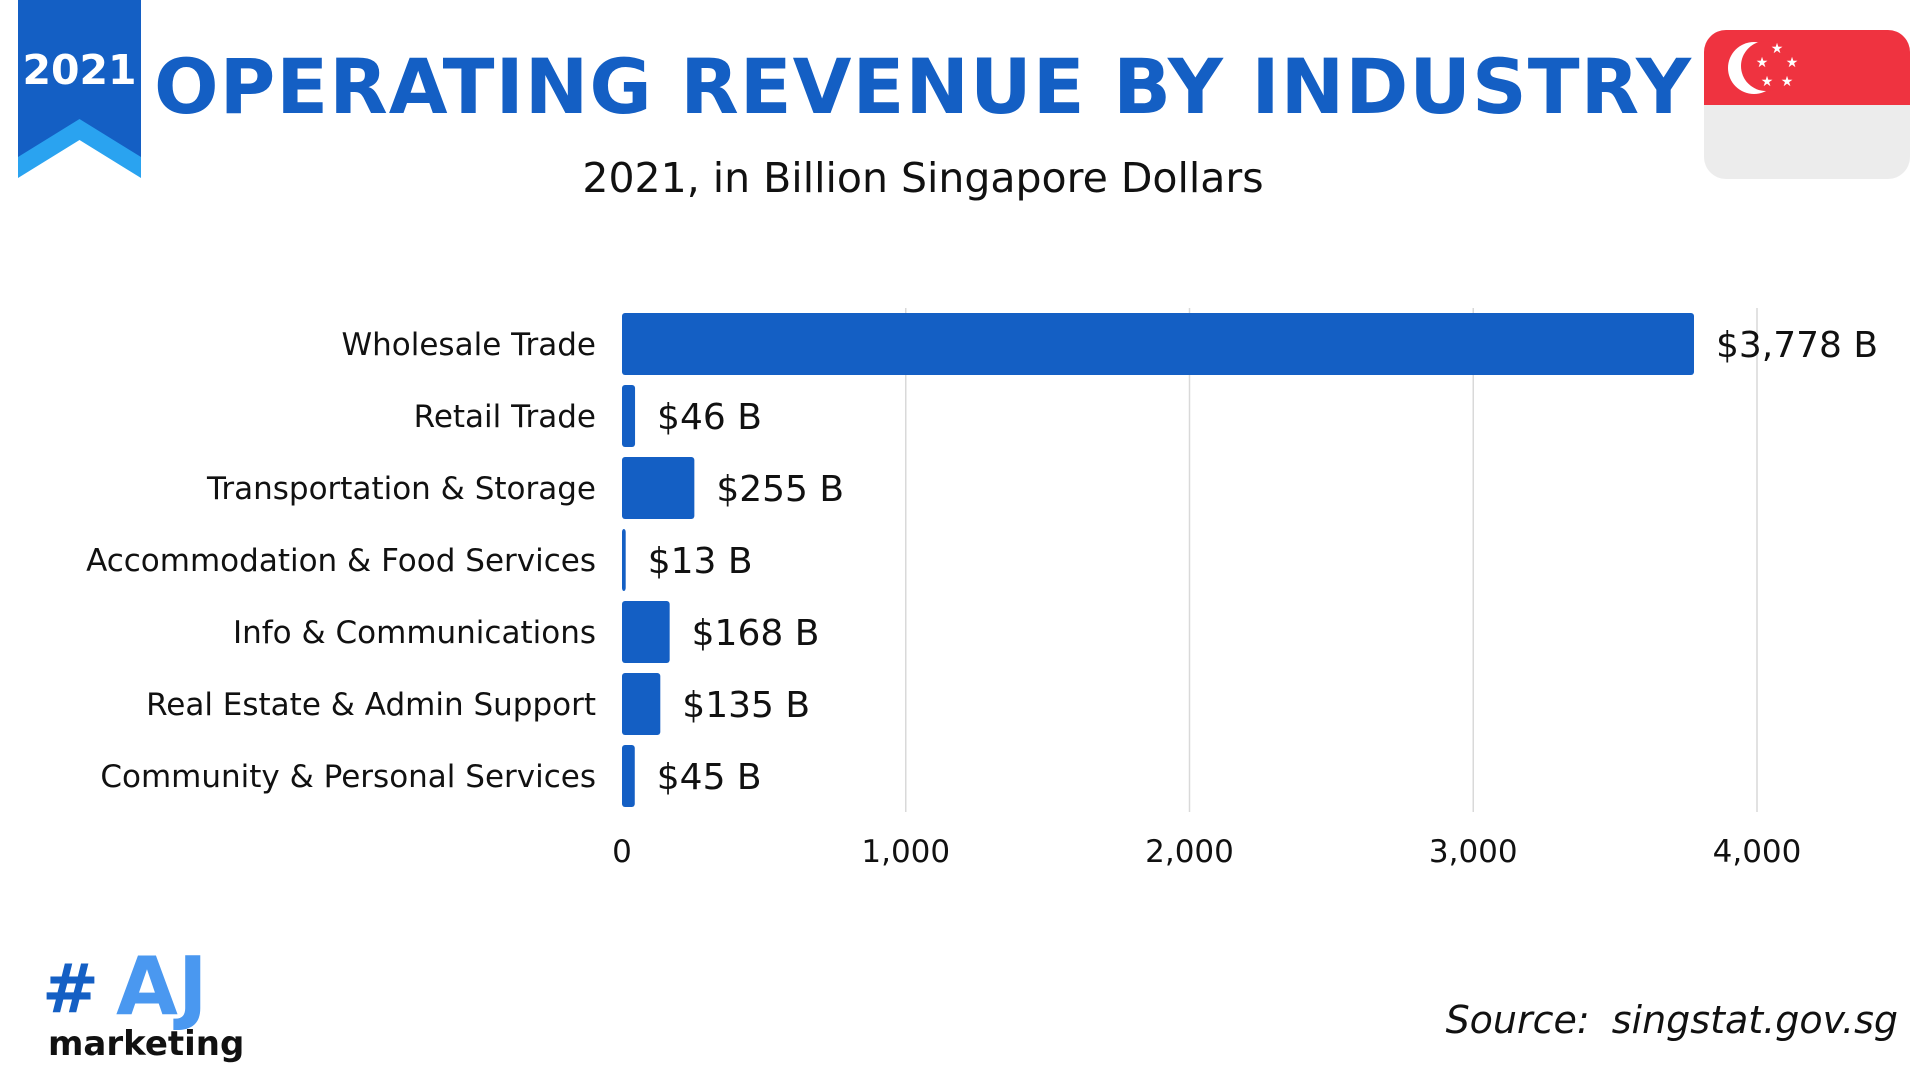 Image resolution: width=1920 pixels, height=1080 pixels. What do you see at coordinates (146, 1044) in the screenshot?
I see `logo-wordmark: marketing` at bounding box center [146, 1044].